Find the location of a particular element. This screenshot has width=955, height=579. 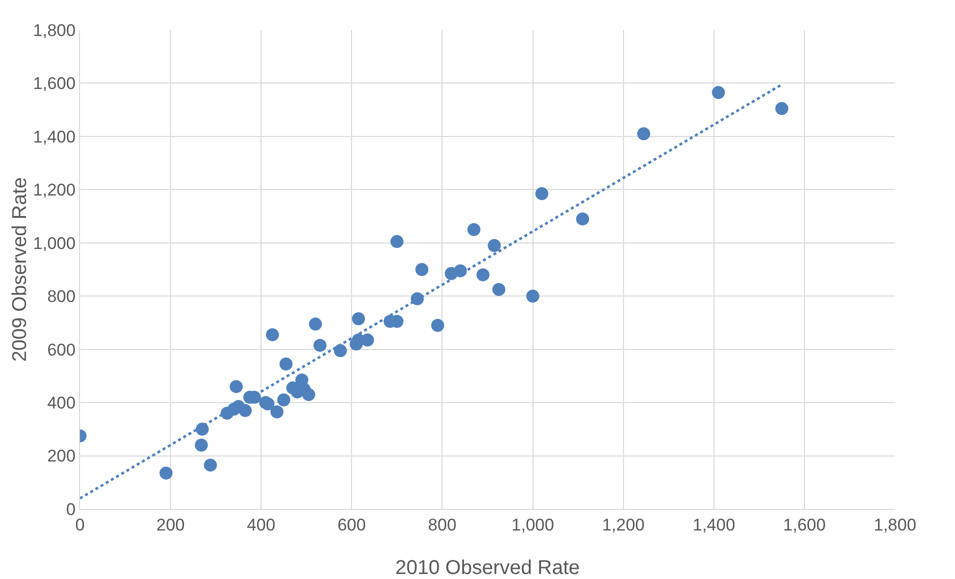

y-tick-label: 800 is located at coordinates (61, 296).